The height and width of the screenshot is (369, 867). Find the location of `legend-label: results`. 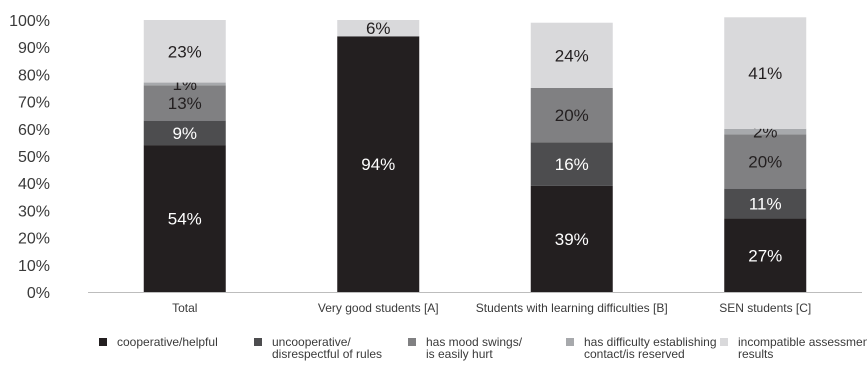

legend-label: results is located at coordinates (755, 354).